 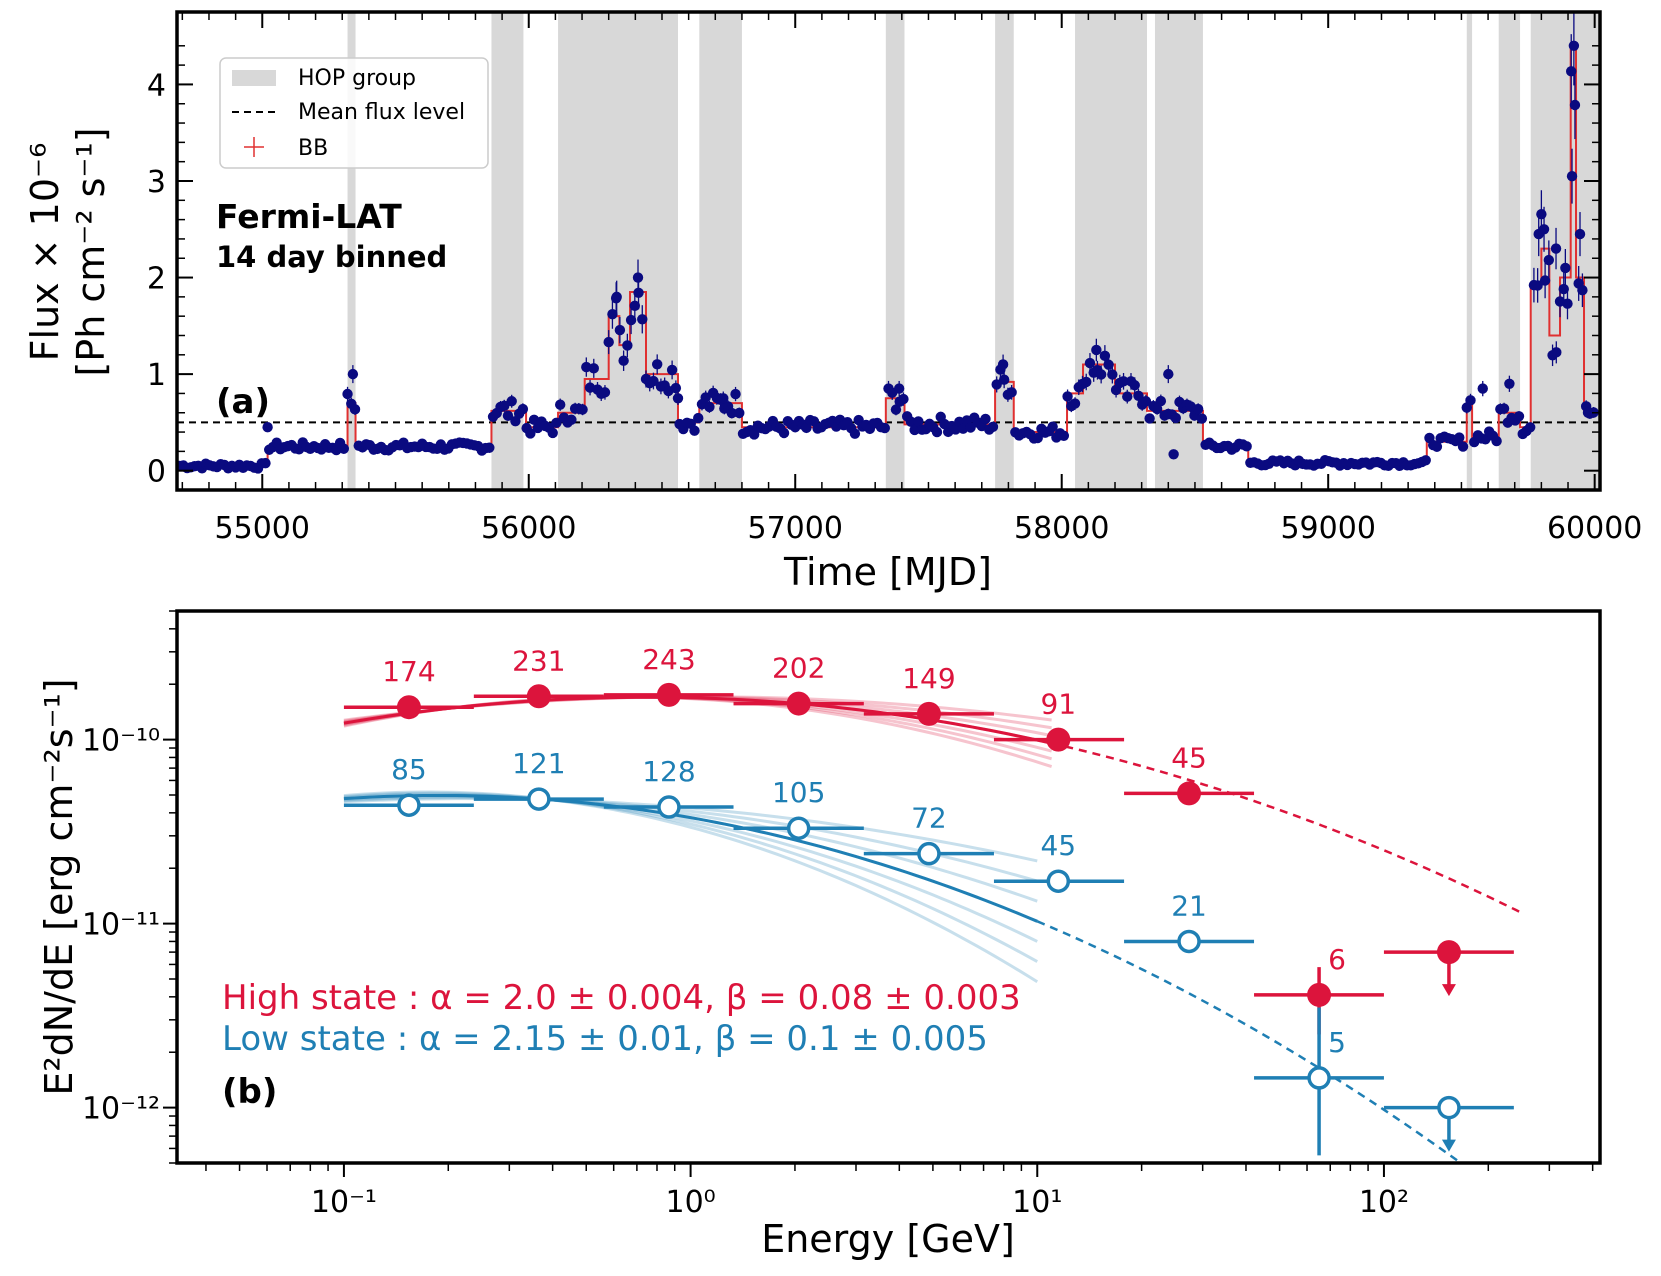 I want to click on y-tick-label: 2, so click(x=156, y=279).